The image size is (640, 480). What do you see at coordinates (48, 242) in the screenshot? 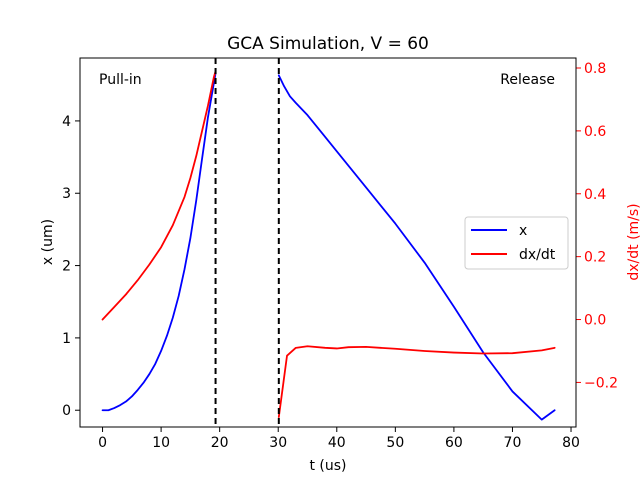
I see `y-axis-label-left: x (um)` at bounding box center [48, 242].